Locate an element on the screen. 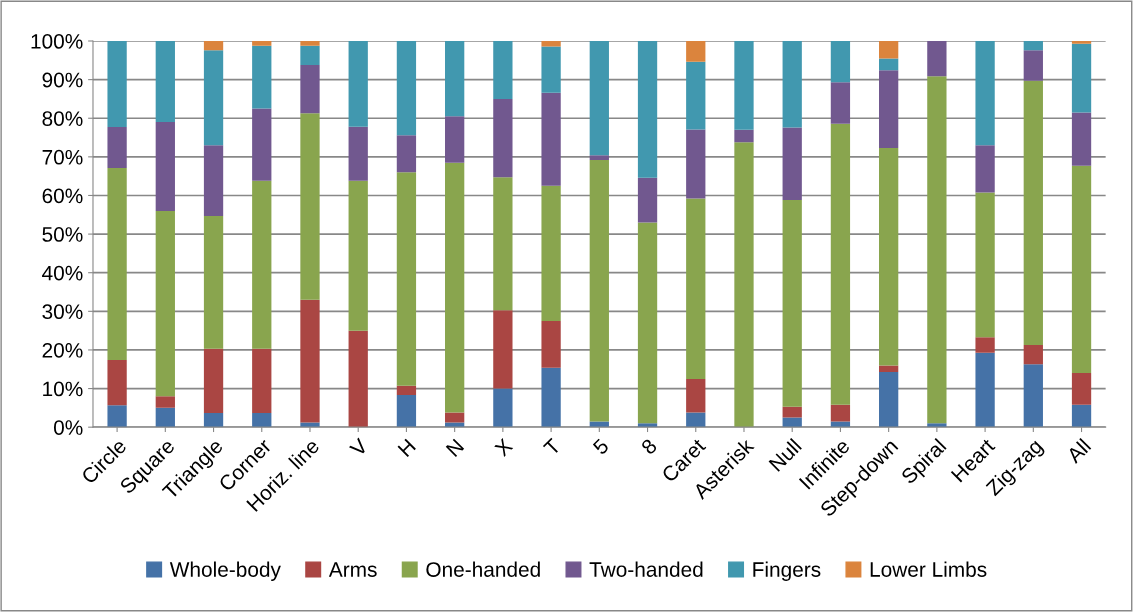 This screenshot has width=1134, height=612. x-tick-label: T is located at coordinates (552, 447).